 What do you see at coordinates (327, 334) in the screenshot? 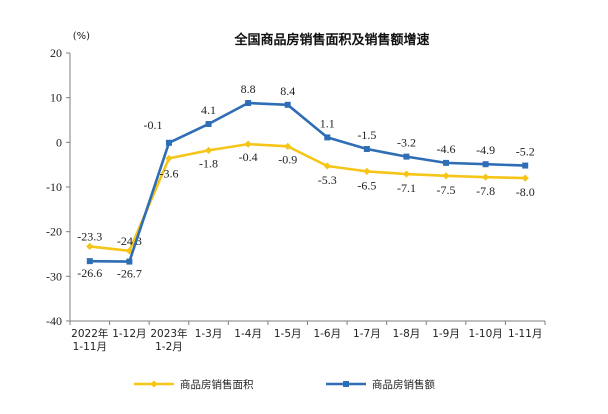
I see `x-tick-label: 1-6月` at bounding box center [327, 334].